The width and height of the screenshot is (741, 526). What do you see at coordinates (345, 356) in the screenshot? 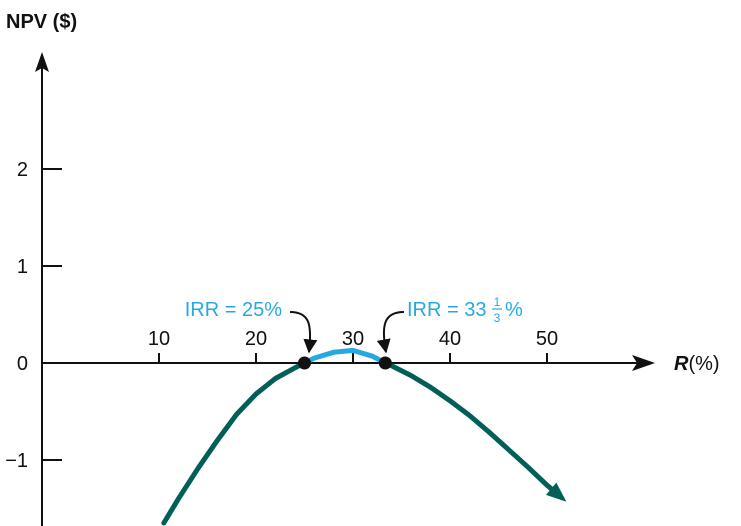
I see `npv-curve-positive` at bounding box center [345, 356].